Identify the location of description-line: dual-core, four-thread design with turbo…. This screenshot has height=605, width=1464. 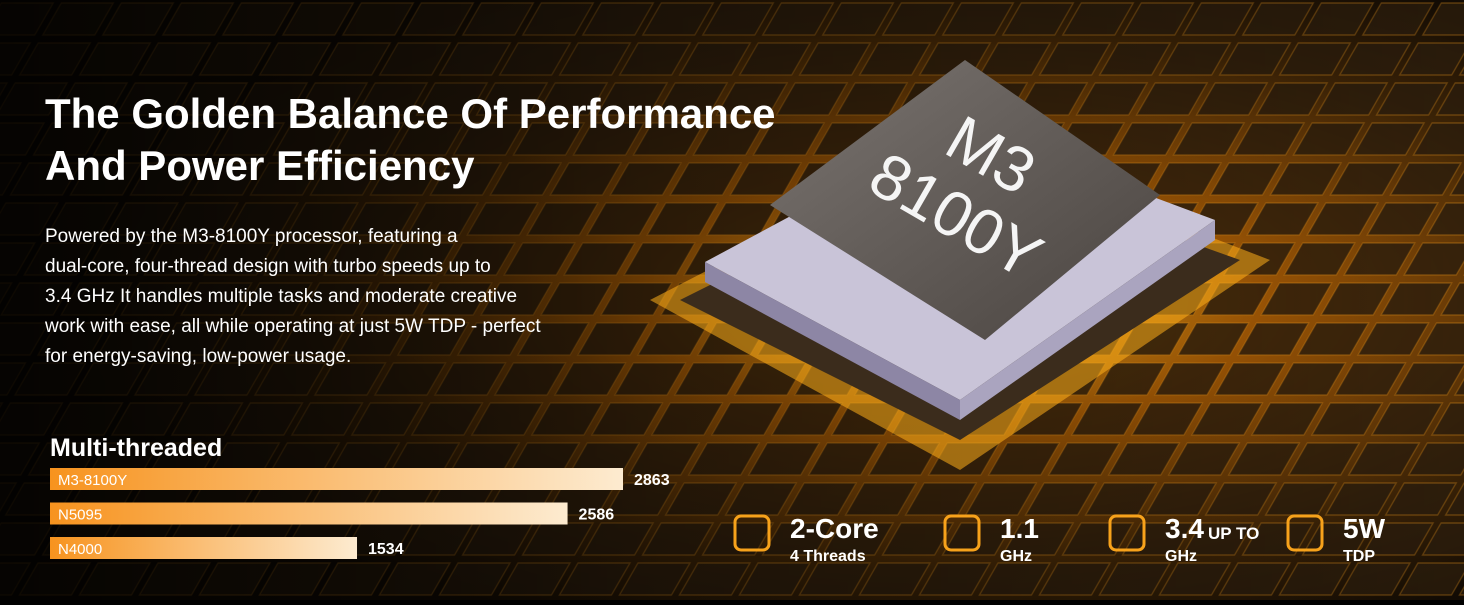
(268, 266).